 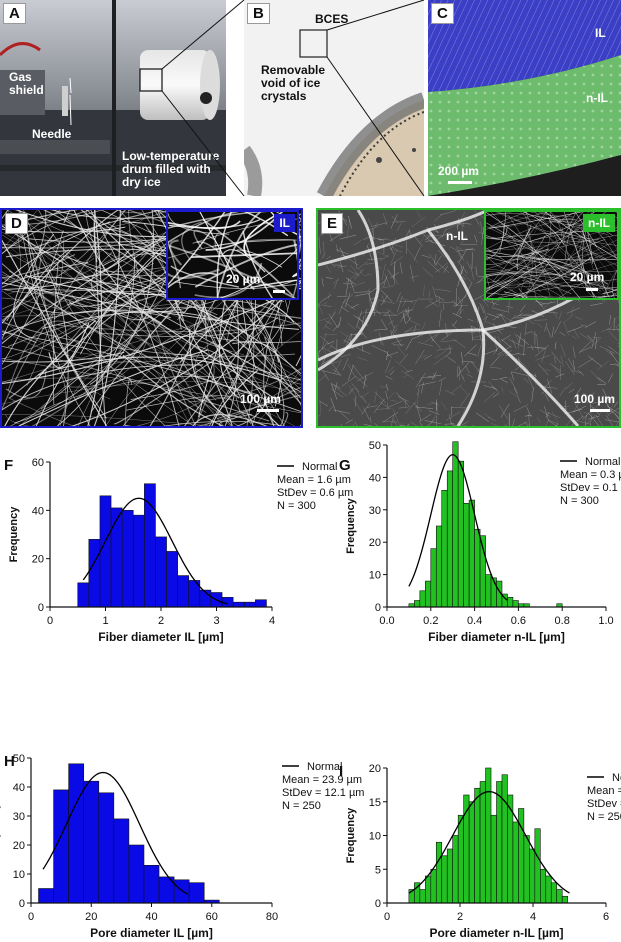 What do you see at coordinates (606, 917) in the screenshot?
I see `x-tick-label: 6` at bounding box center [606, 917].